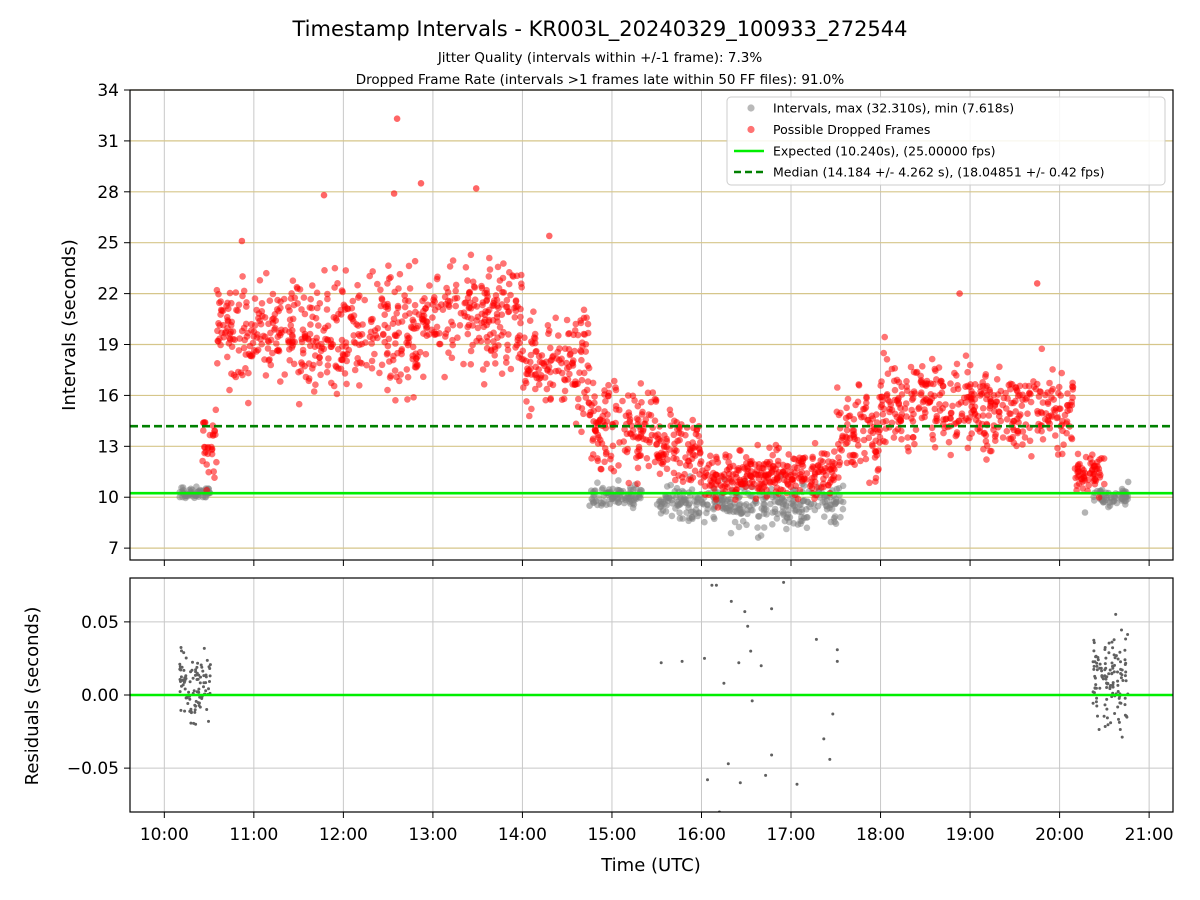 The image size is (1200, 900). Describe the element at coordinates (343, 835) in the screenshot. I see `x-tick-label-1200: 12:00` at that location.